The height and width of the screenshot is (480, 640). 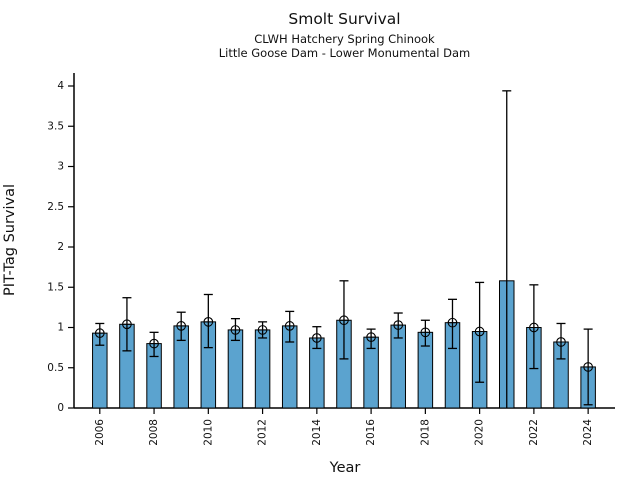 What do you see at coordinates (317, 432) in the screenshot?
I see `x-tick-label: 2014` at bounding box center [317, 432].